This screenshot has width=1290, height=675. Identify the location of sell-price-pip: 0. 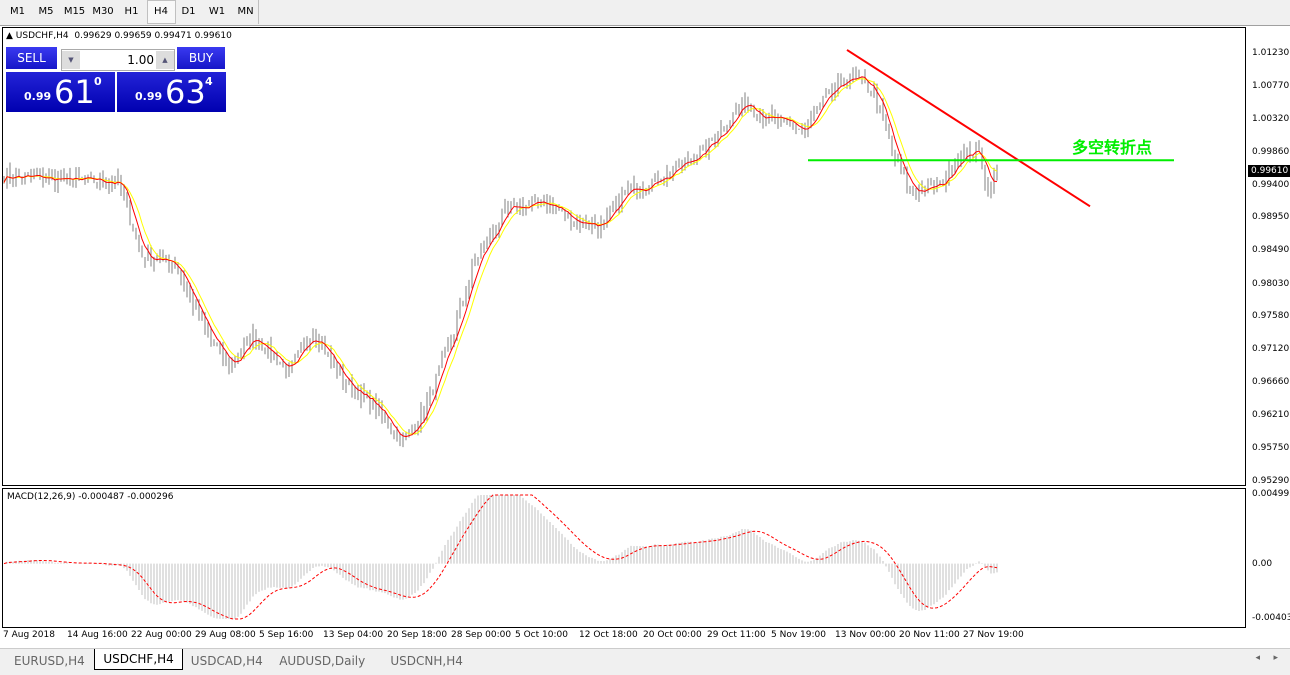
(98, 81).